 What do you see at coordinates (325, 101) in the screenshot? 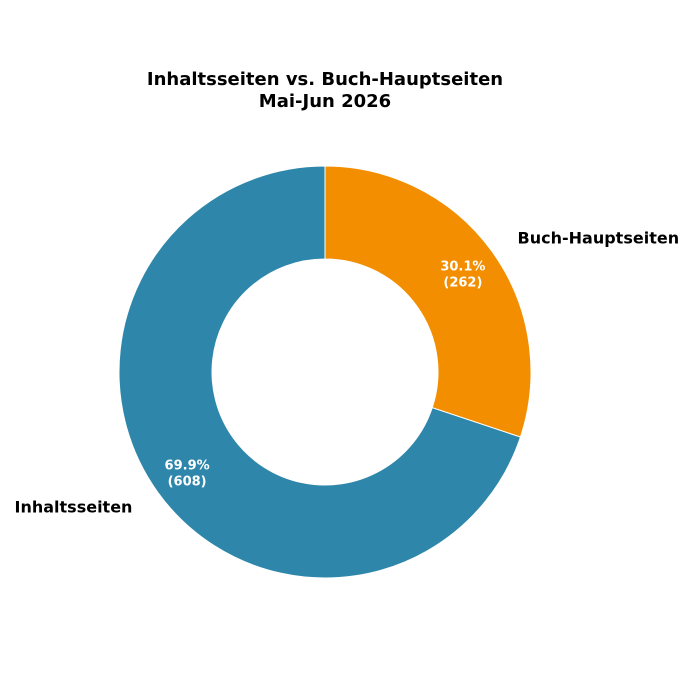
I see `chart-title-line-2: Mai-Jun 2026` at bounding box center [325, 101].